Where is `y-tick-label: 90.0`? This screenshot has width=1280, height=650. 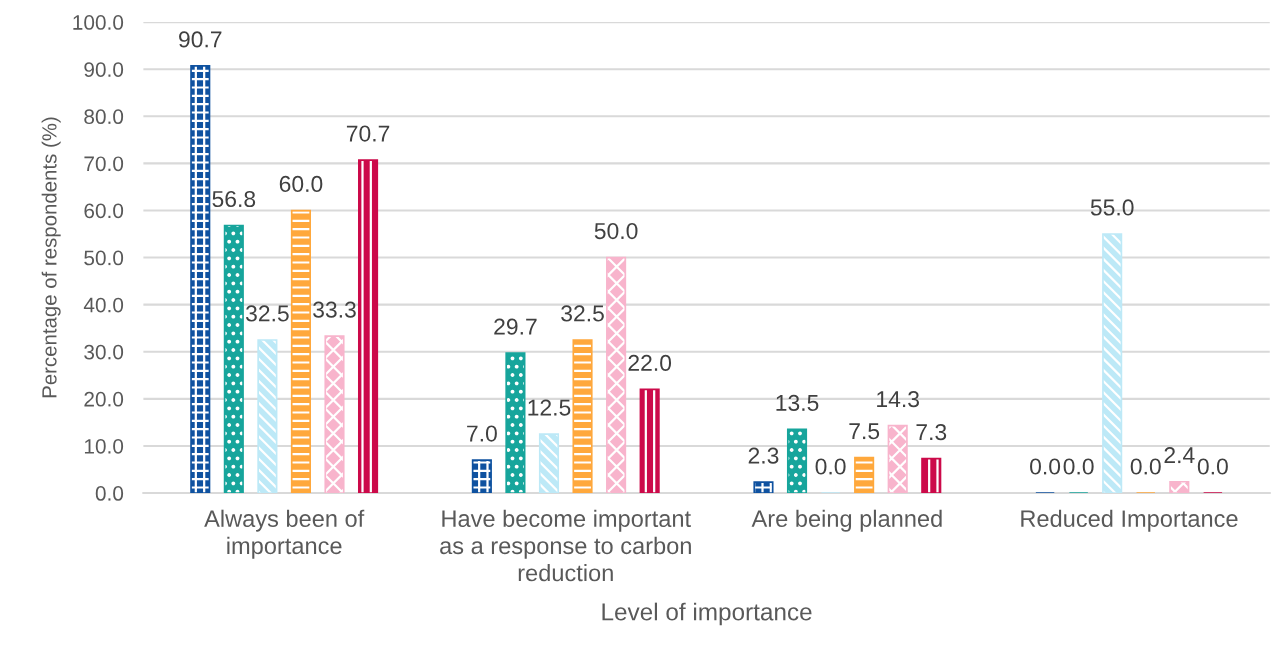
y-tick-label: 90.0 is located at coordinates (104, 69).